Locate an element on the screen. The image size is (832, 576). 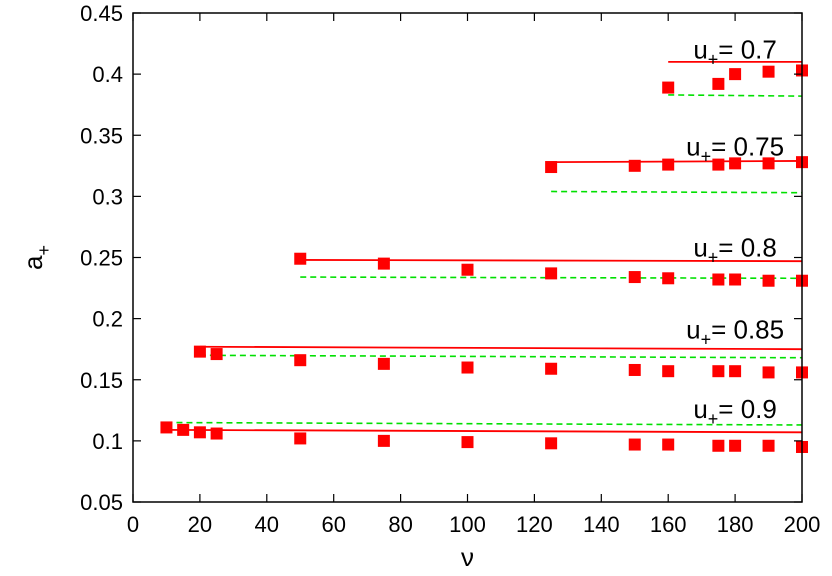
series-annotation: u+= 0.85 is located at coordinates (735, 332).